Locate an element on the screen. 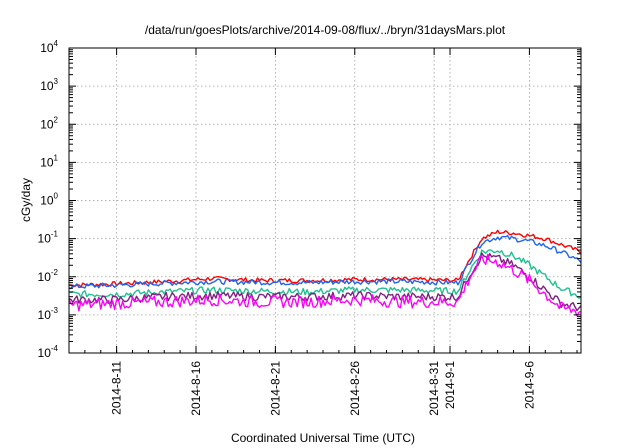  y-tick-label: 10⁴ is located at coordinates (49, 47).